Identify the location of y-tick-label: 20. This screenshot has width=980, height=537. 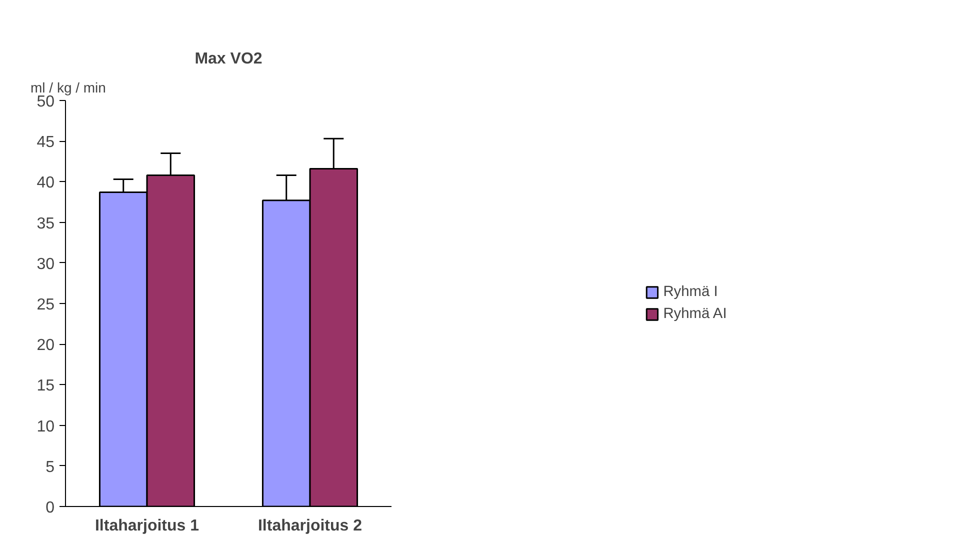
(45, 345).